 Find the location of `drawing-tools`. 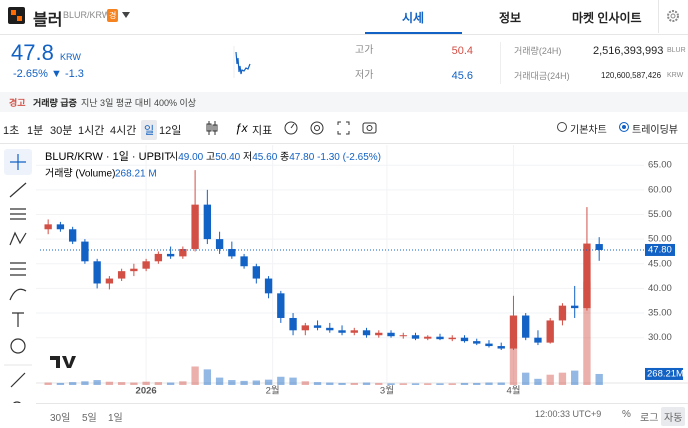

drawing-tools is located at coordinates (18, 276).